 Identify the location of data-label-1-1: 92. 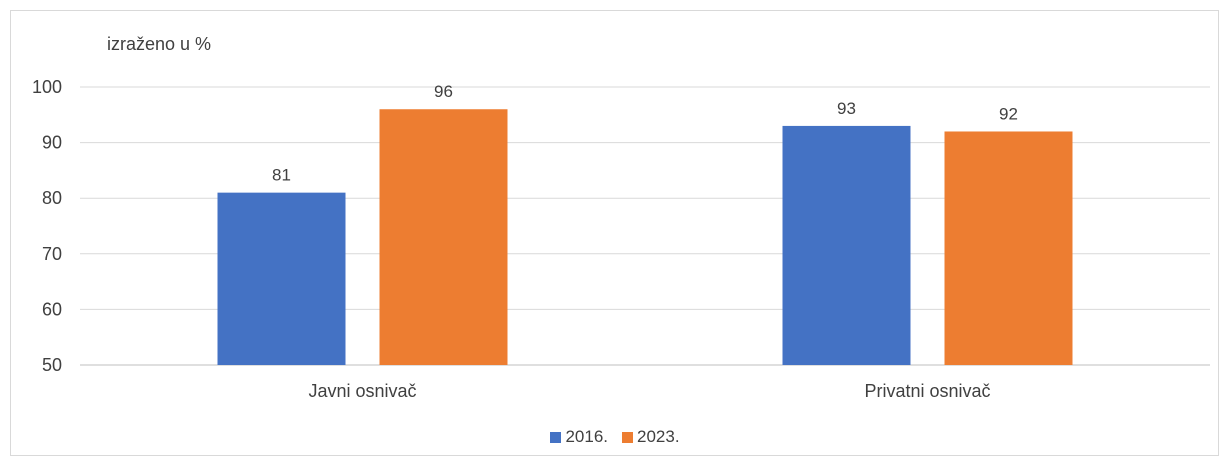
(1008, 113).